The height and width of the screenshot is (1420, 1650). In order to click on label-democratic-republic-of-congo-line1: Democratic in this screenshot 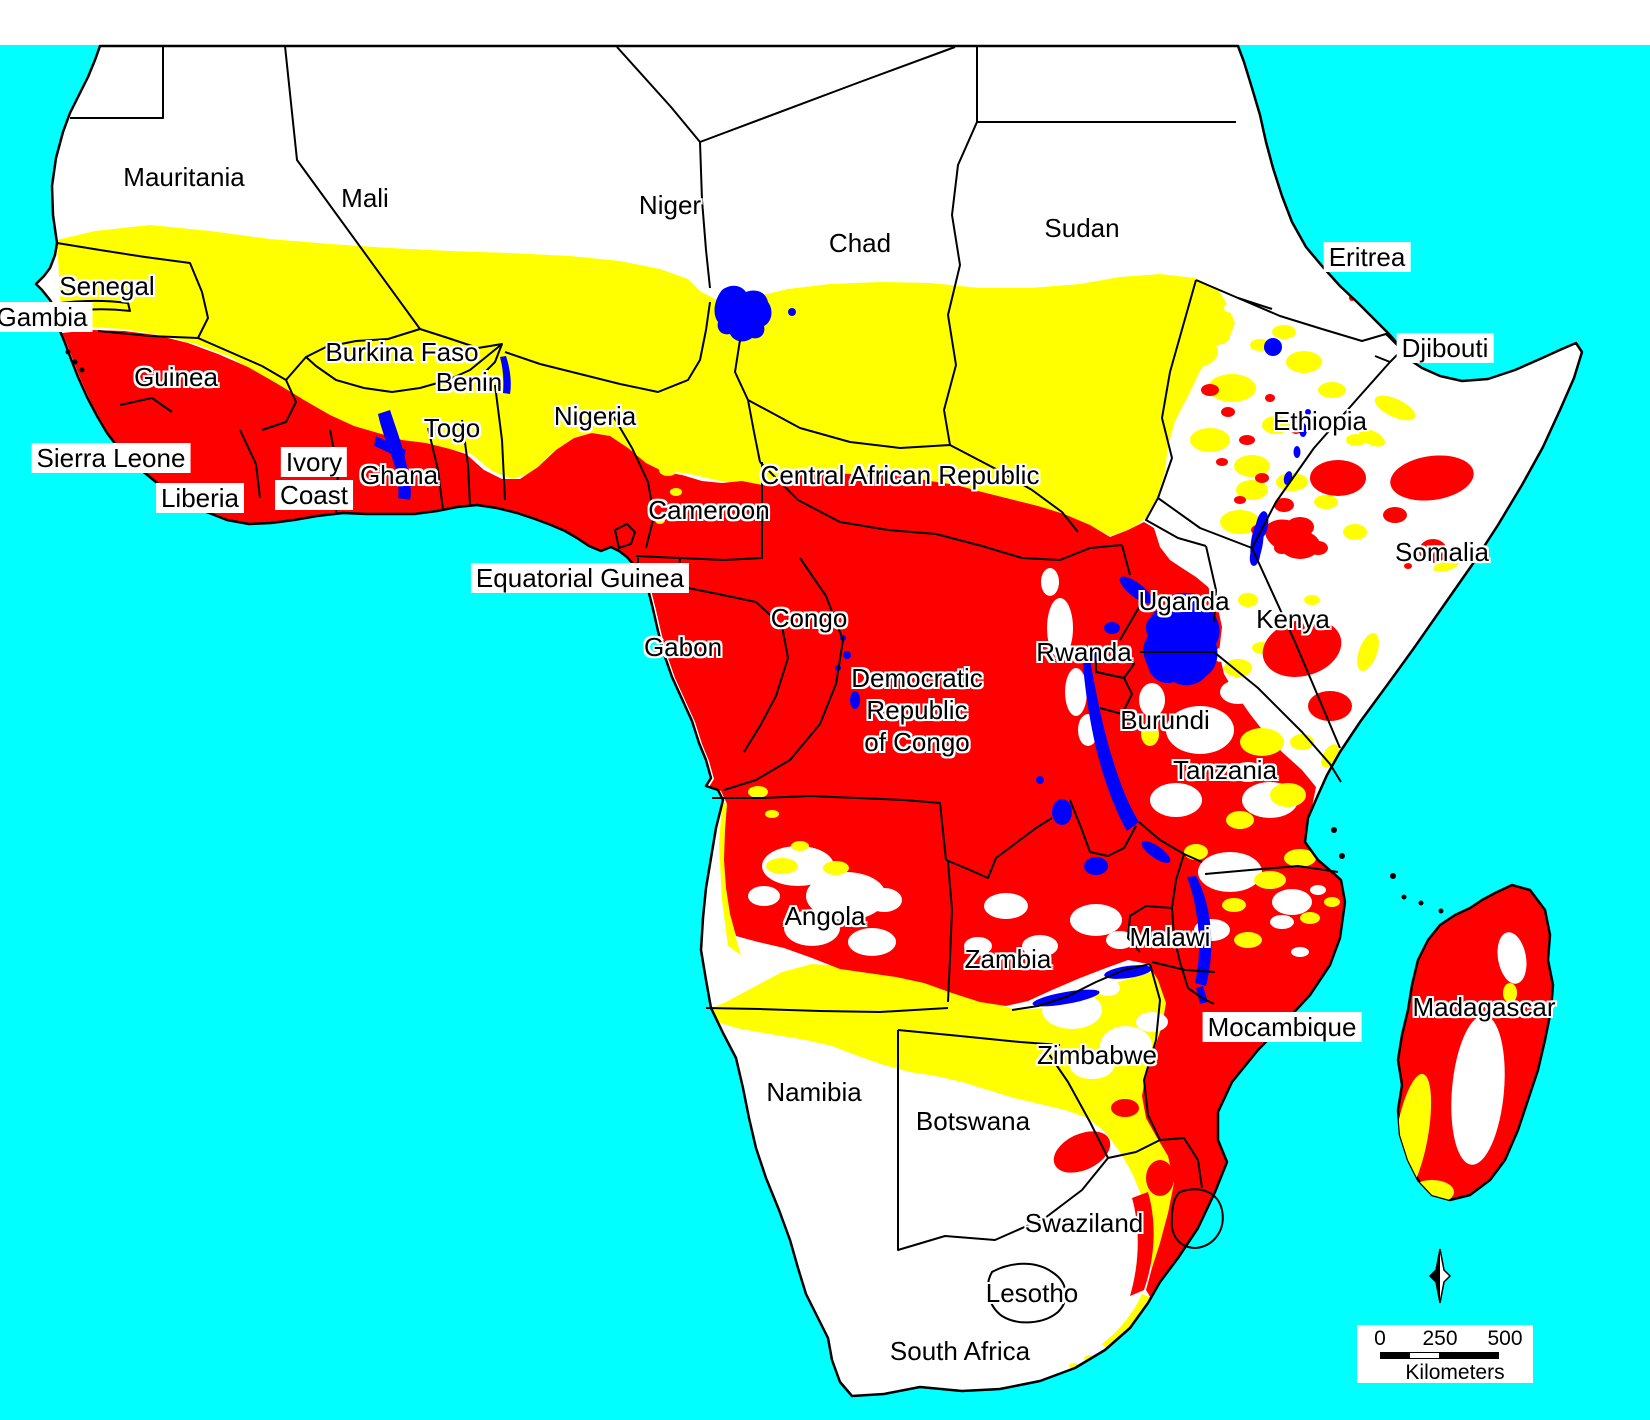, I will do `click(917, 678)`.